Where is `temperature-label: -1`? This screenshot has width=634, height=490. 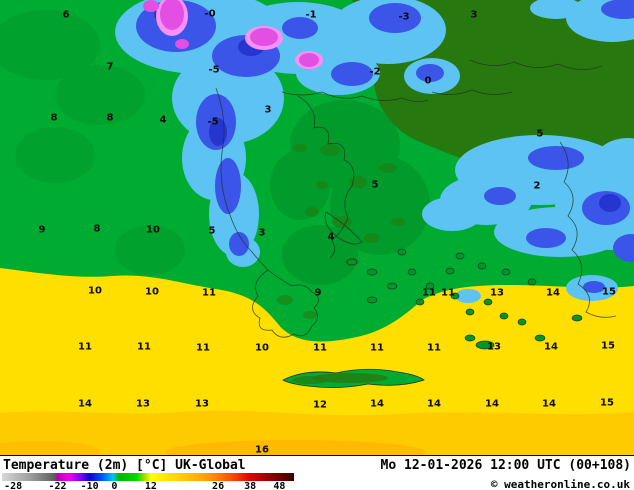 temperature-label: -1 is located at coordinates (311, 15).